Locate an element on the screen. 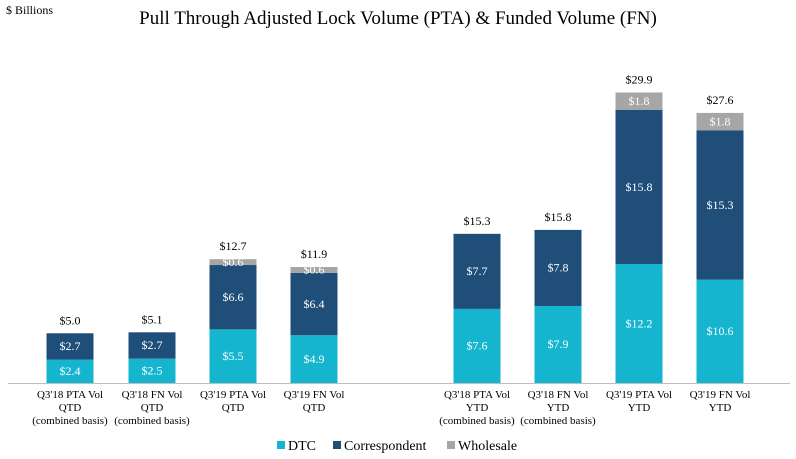  data-label-correspondent-4: $7.7 is located at coordinates (477, 271).